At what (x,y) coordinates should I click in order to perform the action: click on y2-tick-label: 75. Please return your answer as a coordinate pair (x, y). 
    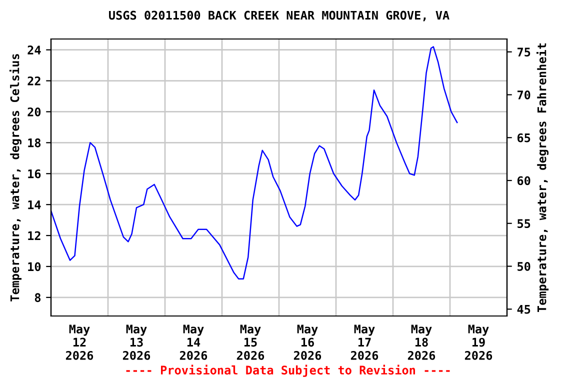
    Looking at the image, I should click on (524, 52).